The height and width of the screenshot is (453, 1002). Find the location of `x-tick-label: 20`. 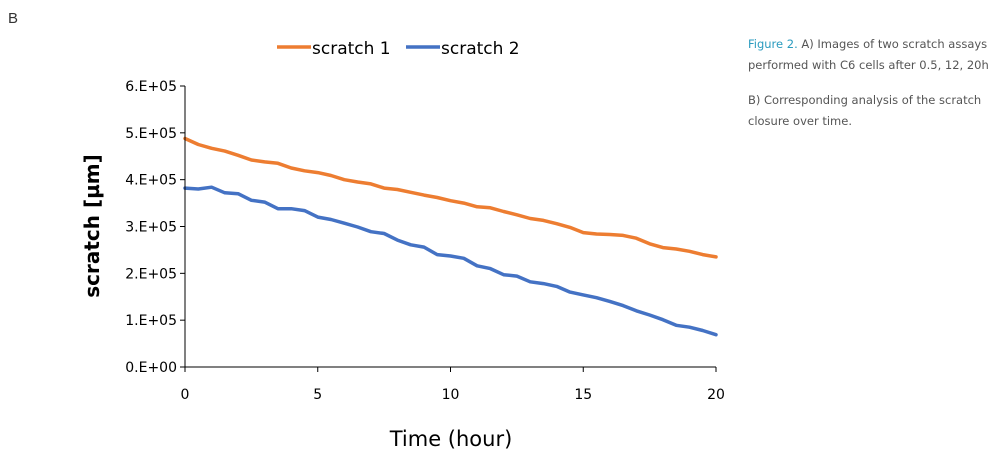

x-tick-label: 20 is located at coordinates (716, 395).